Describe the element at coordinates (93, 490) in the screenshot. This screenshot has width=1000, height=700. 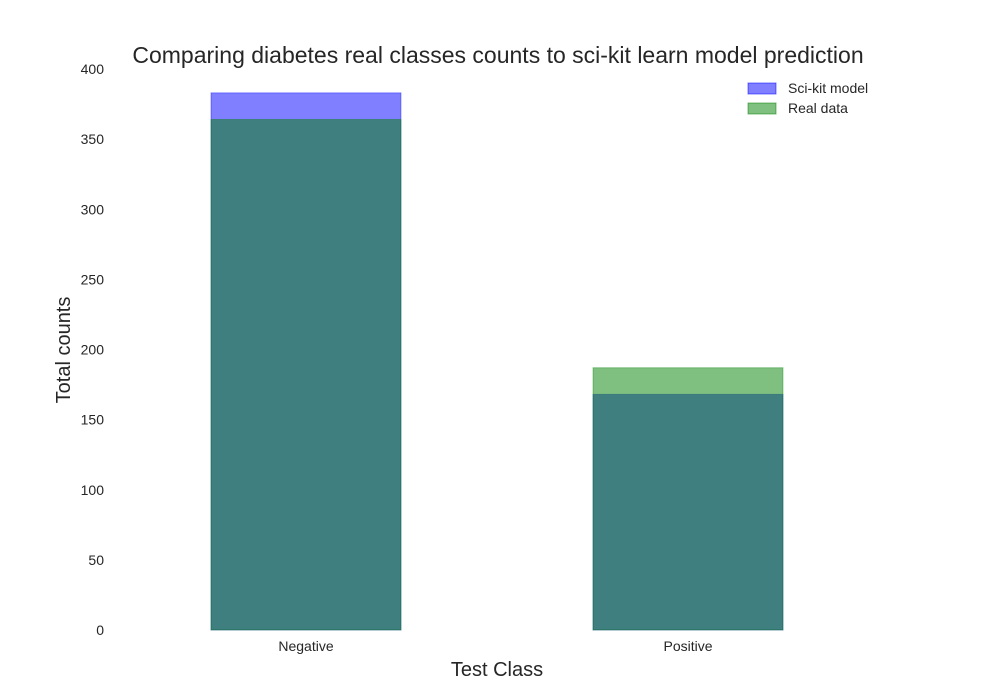
I see `y-tick-label: 100` at that location.